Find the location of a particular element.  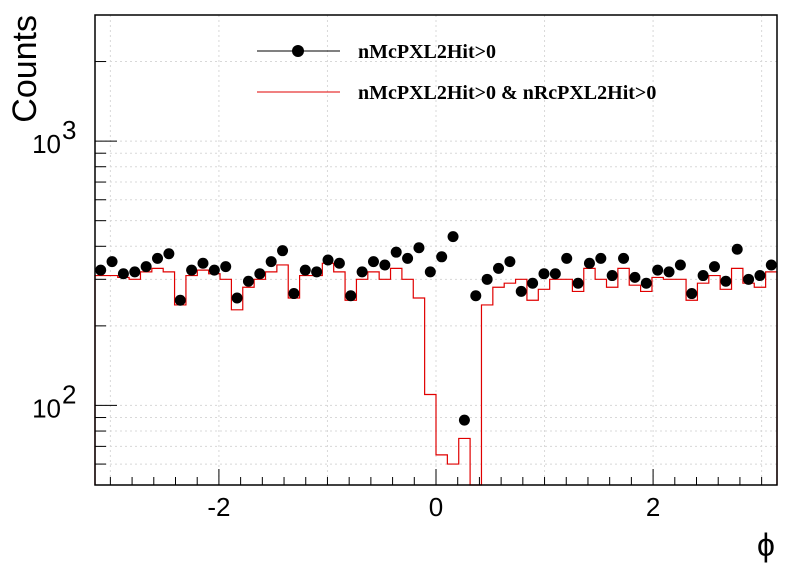

x-axis-title: ϕ is located at coordinates (766, 545).